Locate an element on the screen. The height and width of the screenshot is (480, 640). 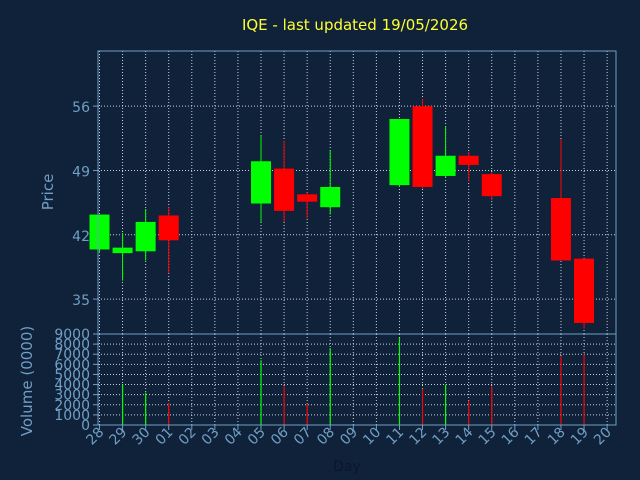
x-tick-label: 10 is located at coordinates (372, 437).